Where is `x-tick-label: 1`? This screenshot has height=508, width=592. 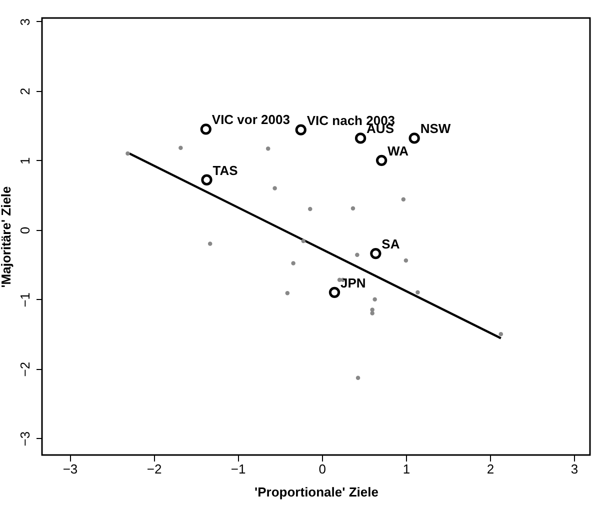
x-tick-label: 1 is located at coordinates (406, 469).